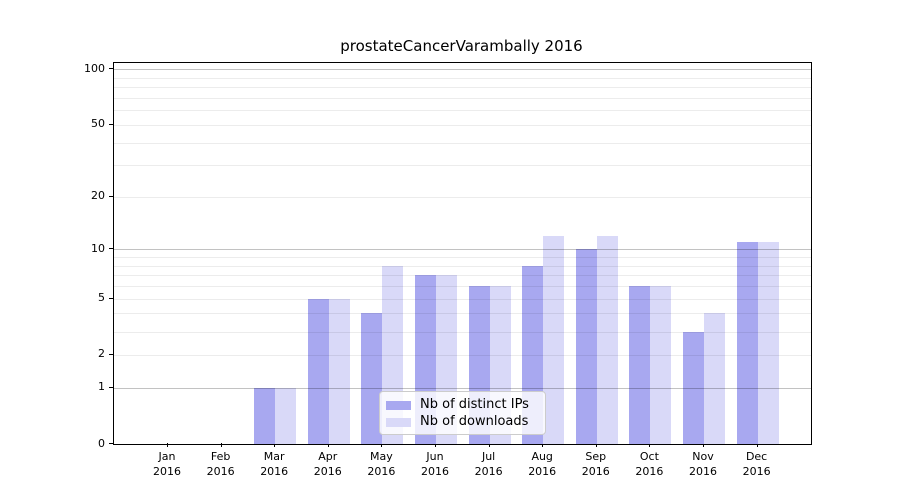 This screenshot has width=900, height=500. What do you see at coordinates (98, 124) in the screenshot?
I see `y-axis-tick-label: 50` at bounding box center [98, 124].